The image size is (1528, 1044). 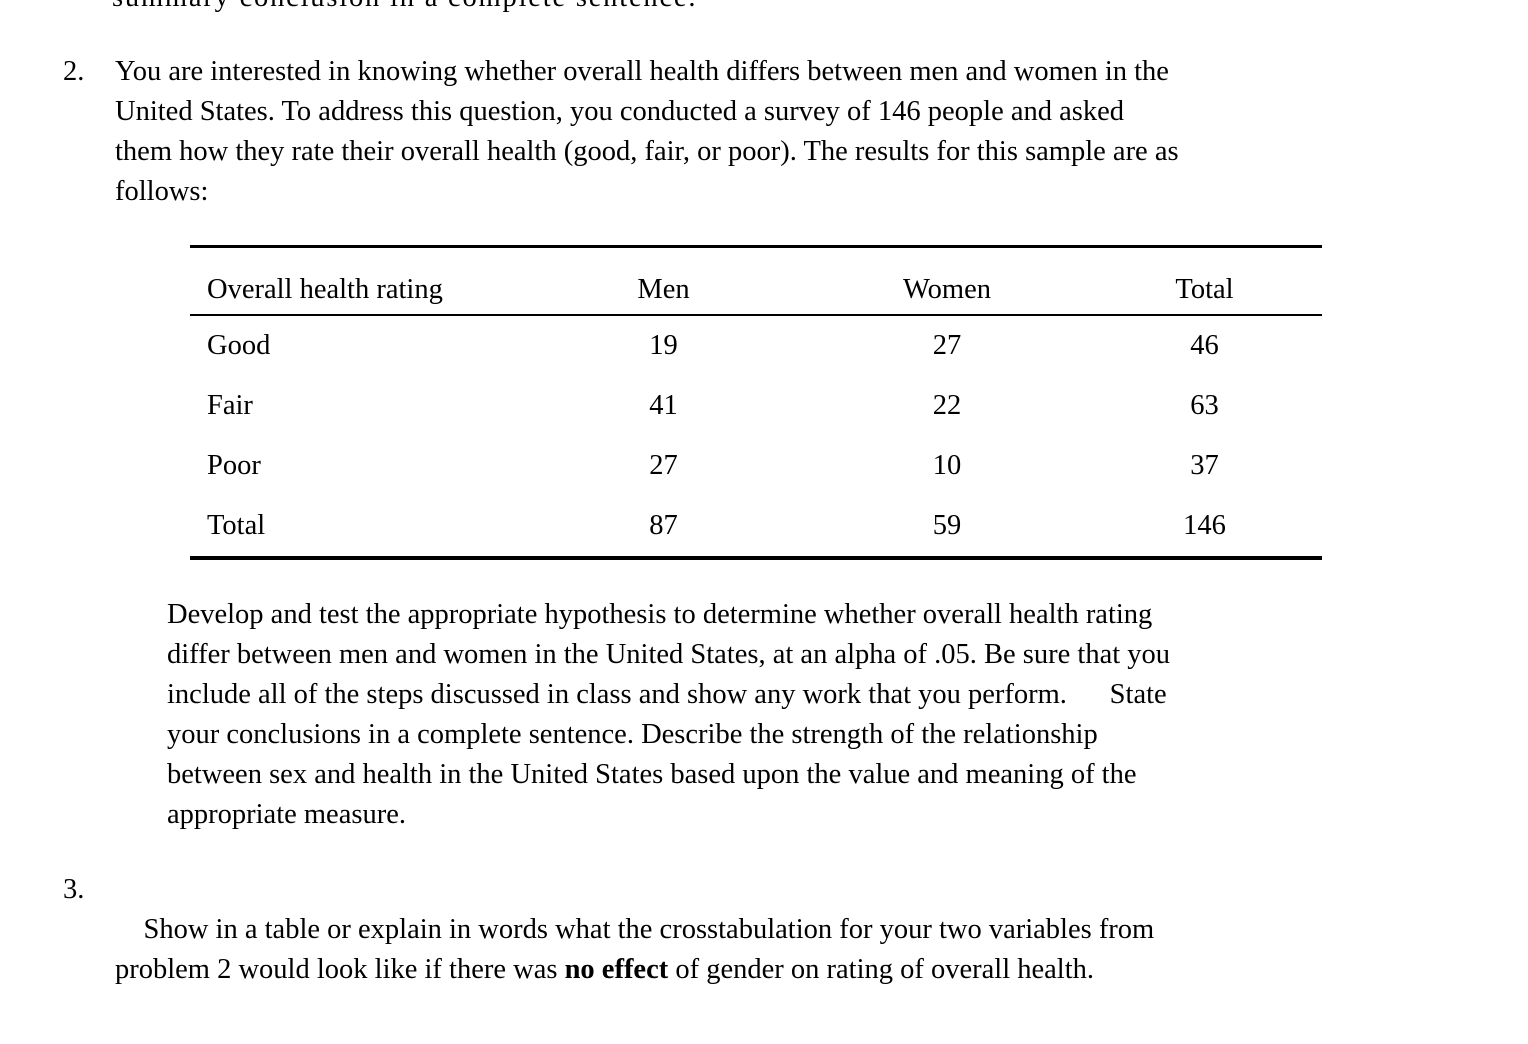 What do you see at coordinates (239, 345) in the screenshot?
I see `cell-good-label: Good` at bounding box center [239, 345].